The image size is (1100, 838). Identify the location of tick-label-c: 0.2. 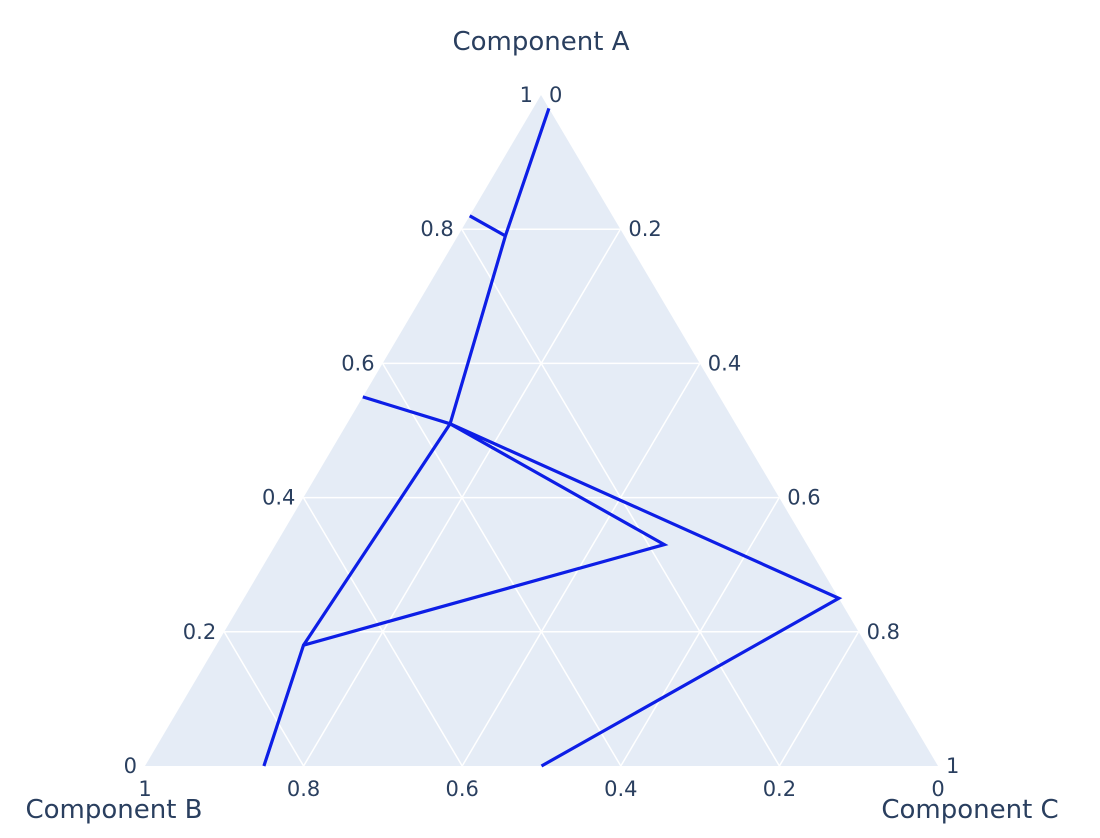
(644, 229).